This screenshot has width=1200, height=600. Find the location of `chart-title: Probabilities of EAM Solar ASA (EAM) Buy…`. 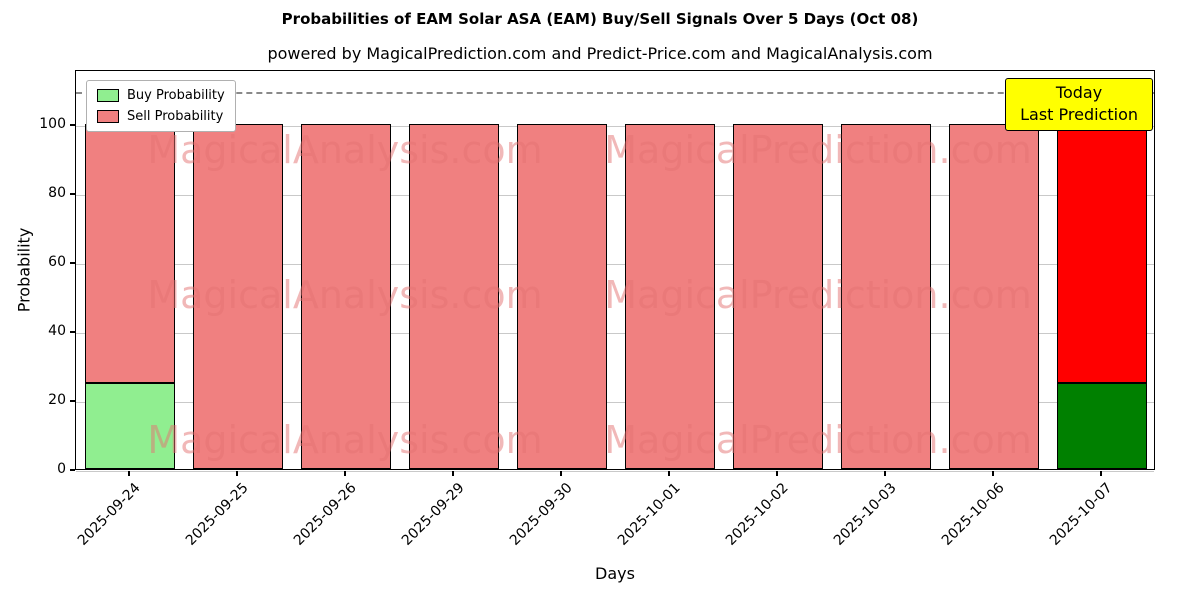

chart-title: Probabilities of EAM Solar ASA (EAM) Buy… is located at coordinates (600, 19).